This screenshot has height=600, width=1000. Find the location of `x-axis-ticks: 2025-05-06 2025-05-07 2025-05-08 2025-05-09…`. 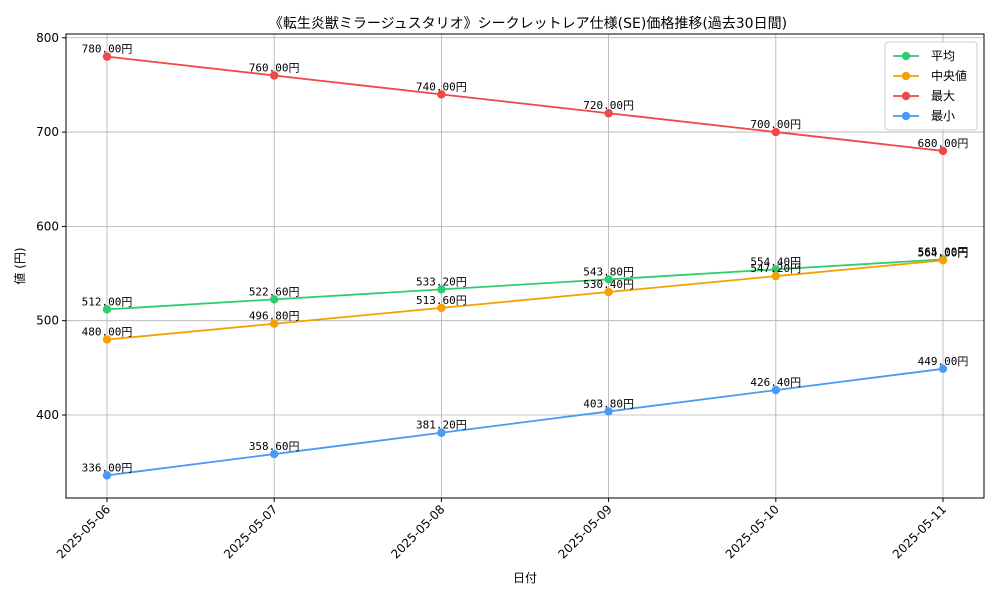

x-axis-ticks: 2025-05-06 2025-05-07 2025-05-08 2025-05-09… is located at coordinates (501, 529).